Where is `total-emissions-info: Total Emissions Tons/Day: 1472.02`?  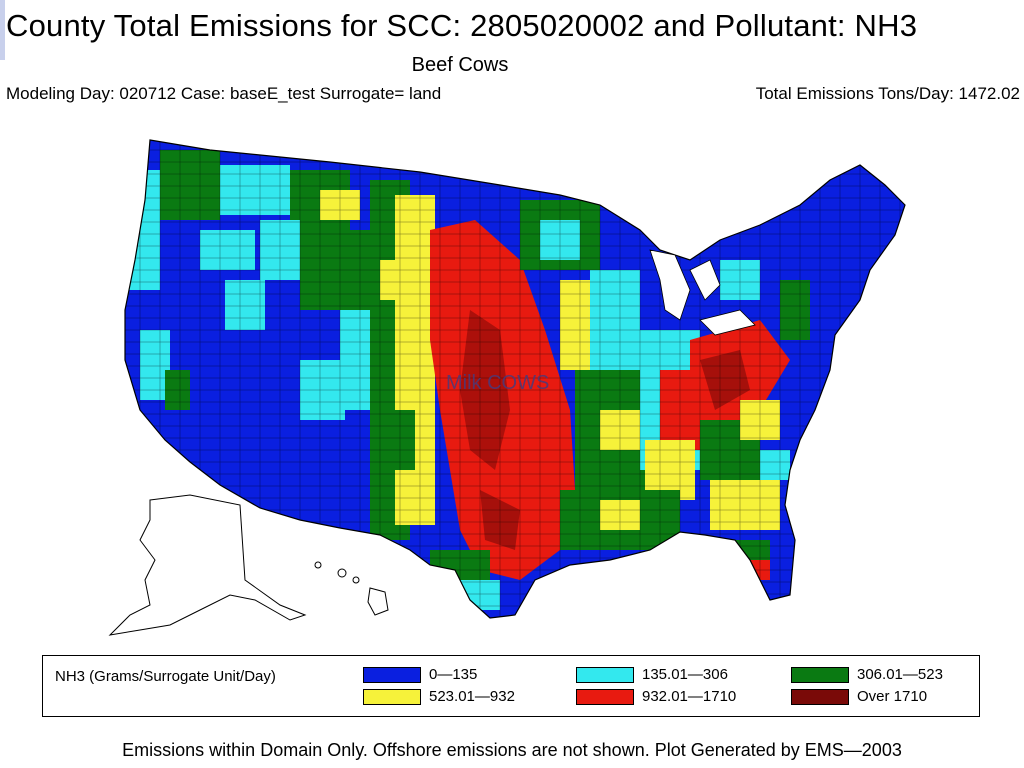 total-emissions-info: Total Emissions Tons/Day: 1472.02 is located at coordinates (887, 93).